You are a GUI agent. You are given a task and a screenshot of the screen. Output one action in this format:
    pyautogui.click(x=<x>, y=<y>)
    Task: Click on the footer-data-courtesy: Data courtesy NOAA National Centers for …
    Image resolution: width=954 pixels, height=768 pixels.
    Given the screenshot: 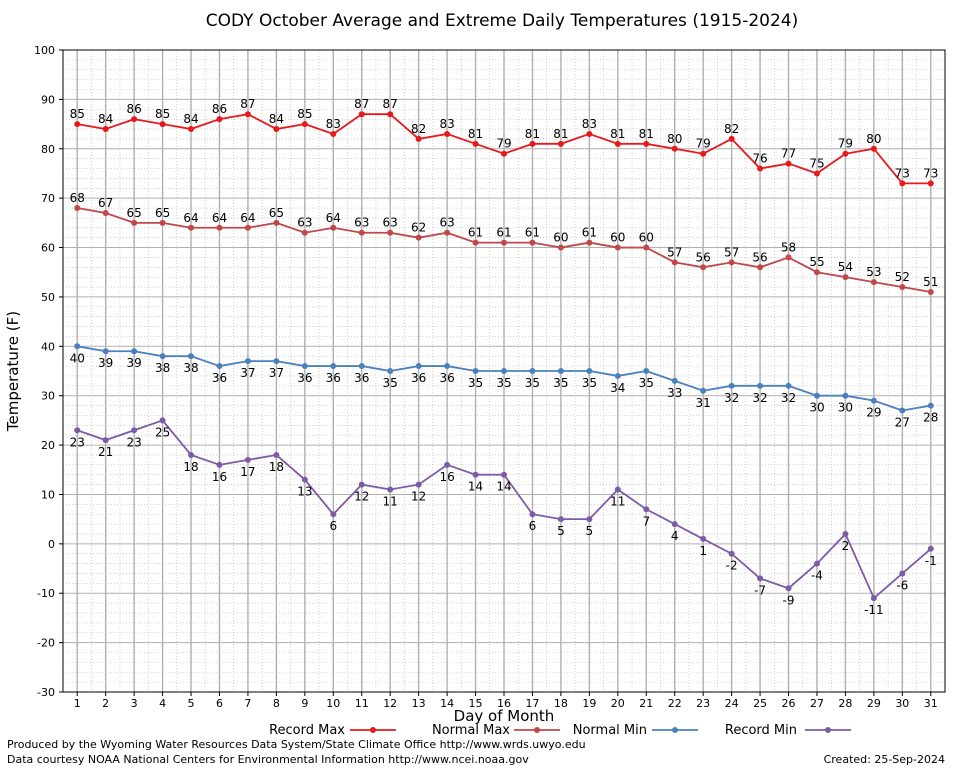 What is the action you would take?
    pyautogui.click(x=268, y=759)
    